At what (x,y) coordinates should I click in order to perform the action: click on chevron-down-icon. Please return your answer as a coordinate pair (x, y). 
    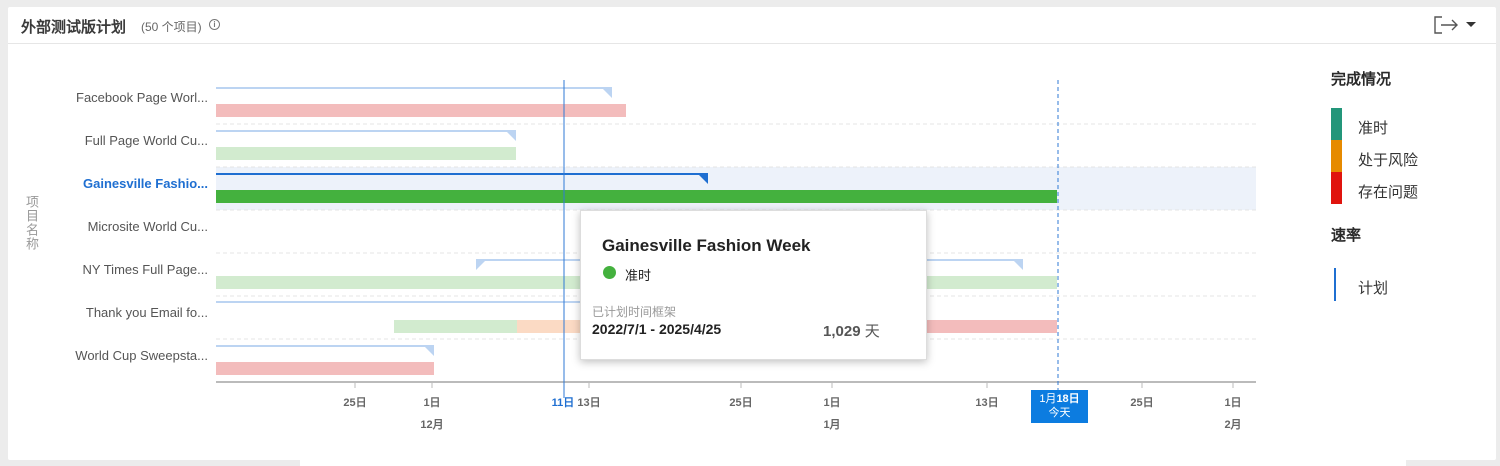
    Looking at the image, I should click on (1471, 24).